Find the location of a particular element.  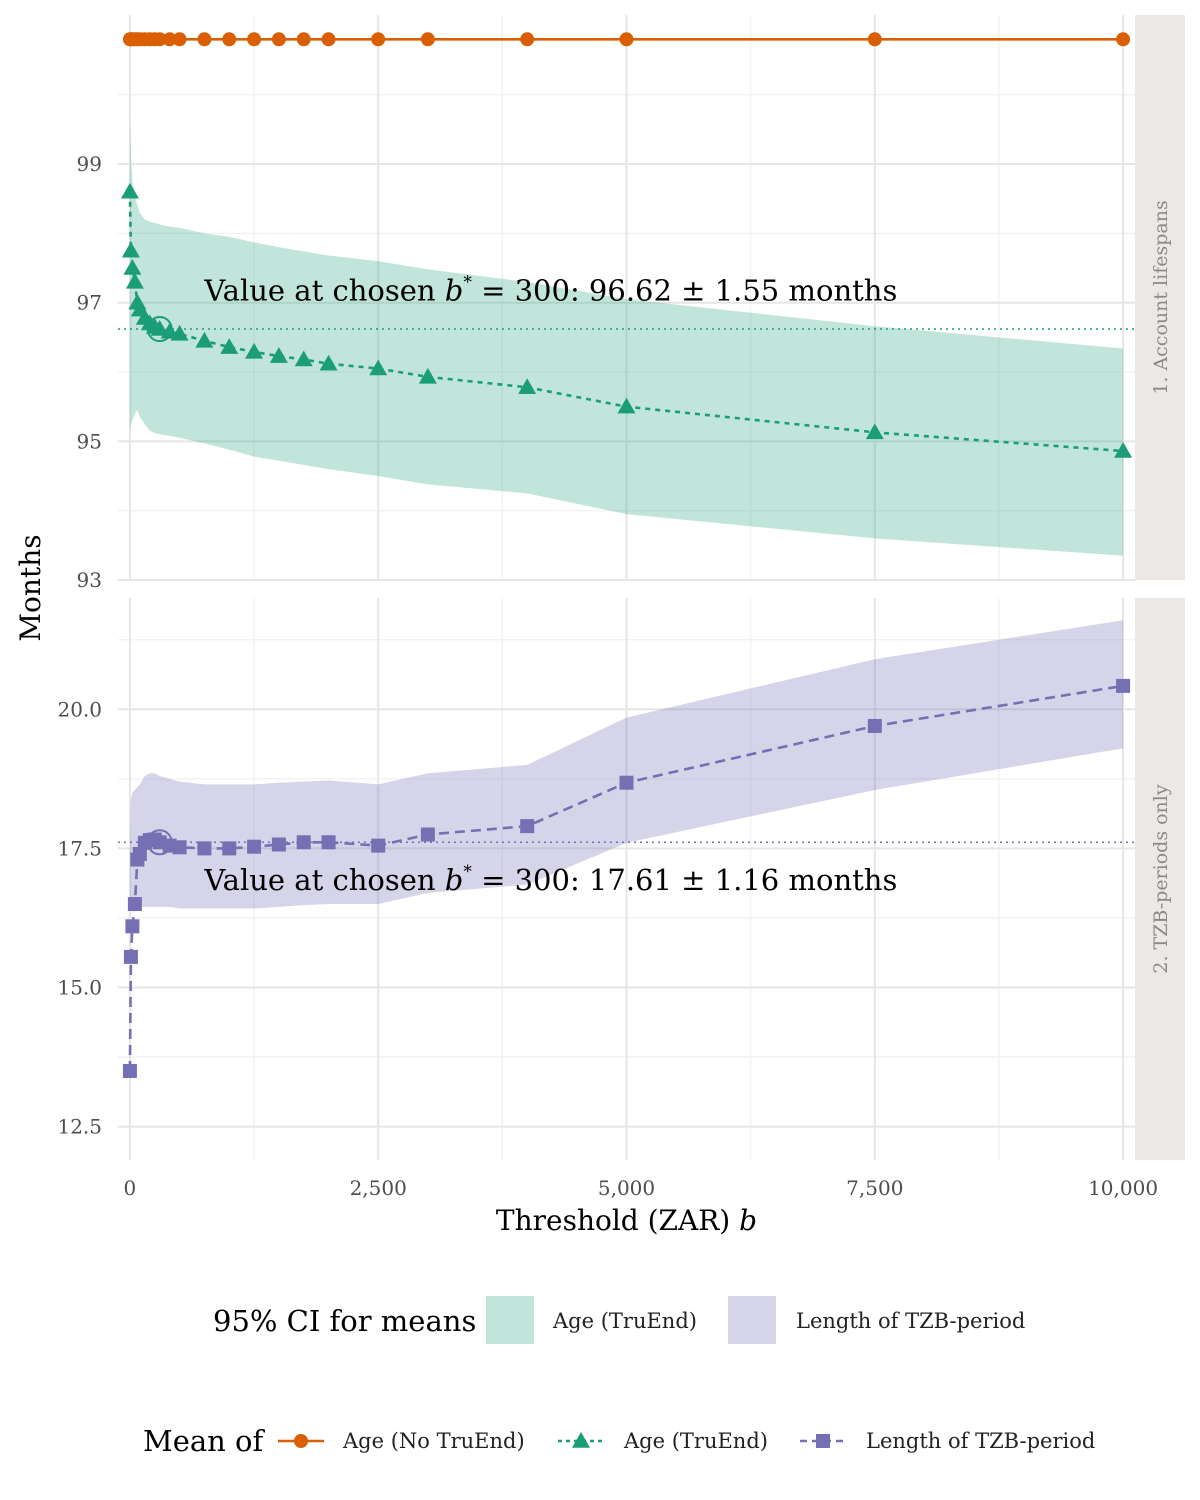

series-line is located at coordinates (626, 322).